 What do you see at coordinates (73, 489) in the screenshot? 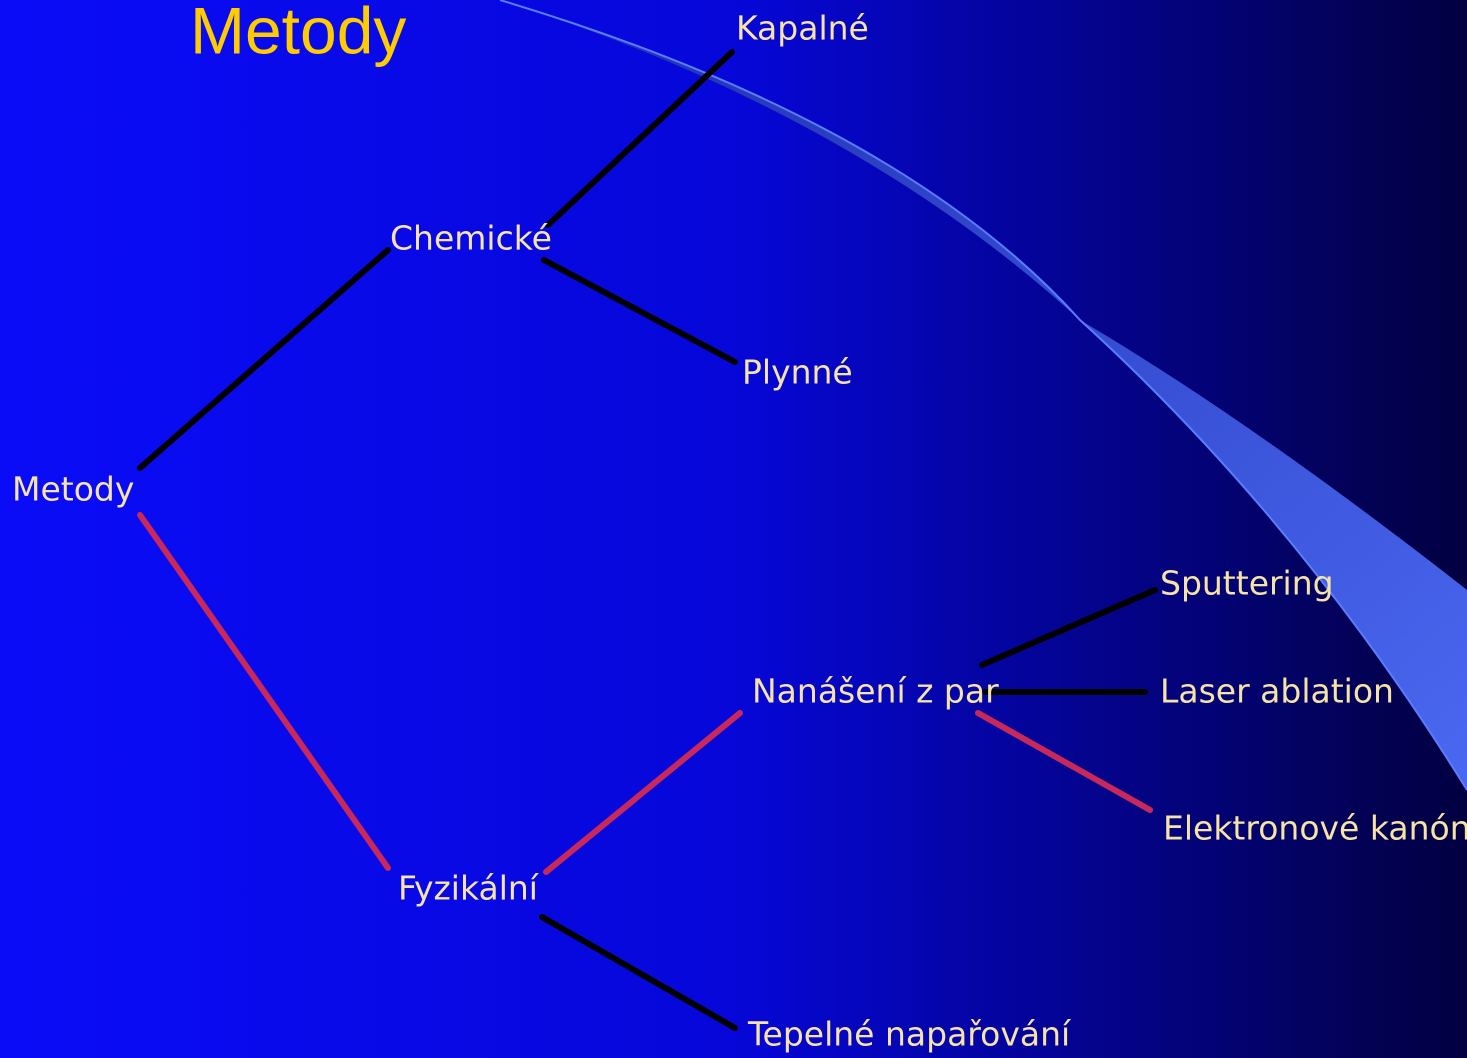
I see `node-label: Metody` at bounding box center [73, 489].